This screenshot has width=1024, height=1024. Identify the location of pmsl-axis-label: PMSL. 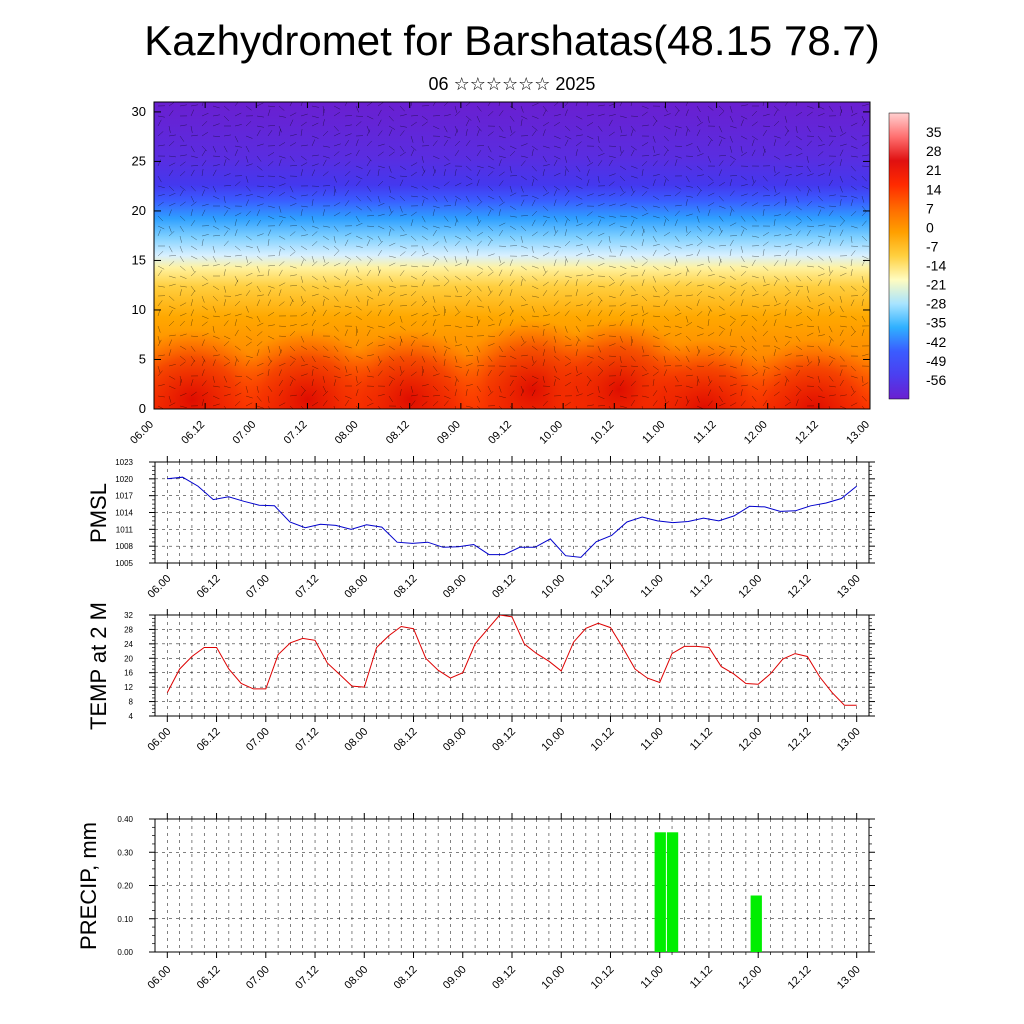
(98, 513).